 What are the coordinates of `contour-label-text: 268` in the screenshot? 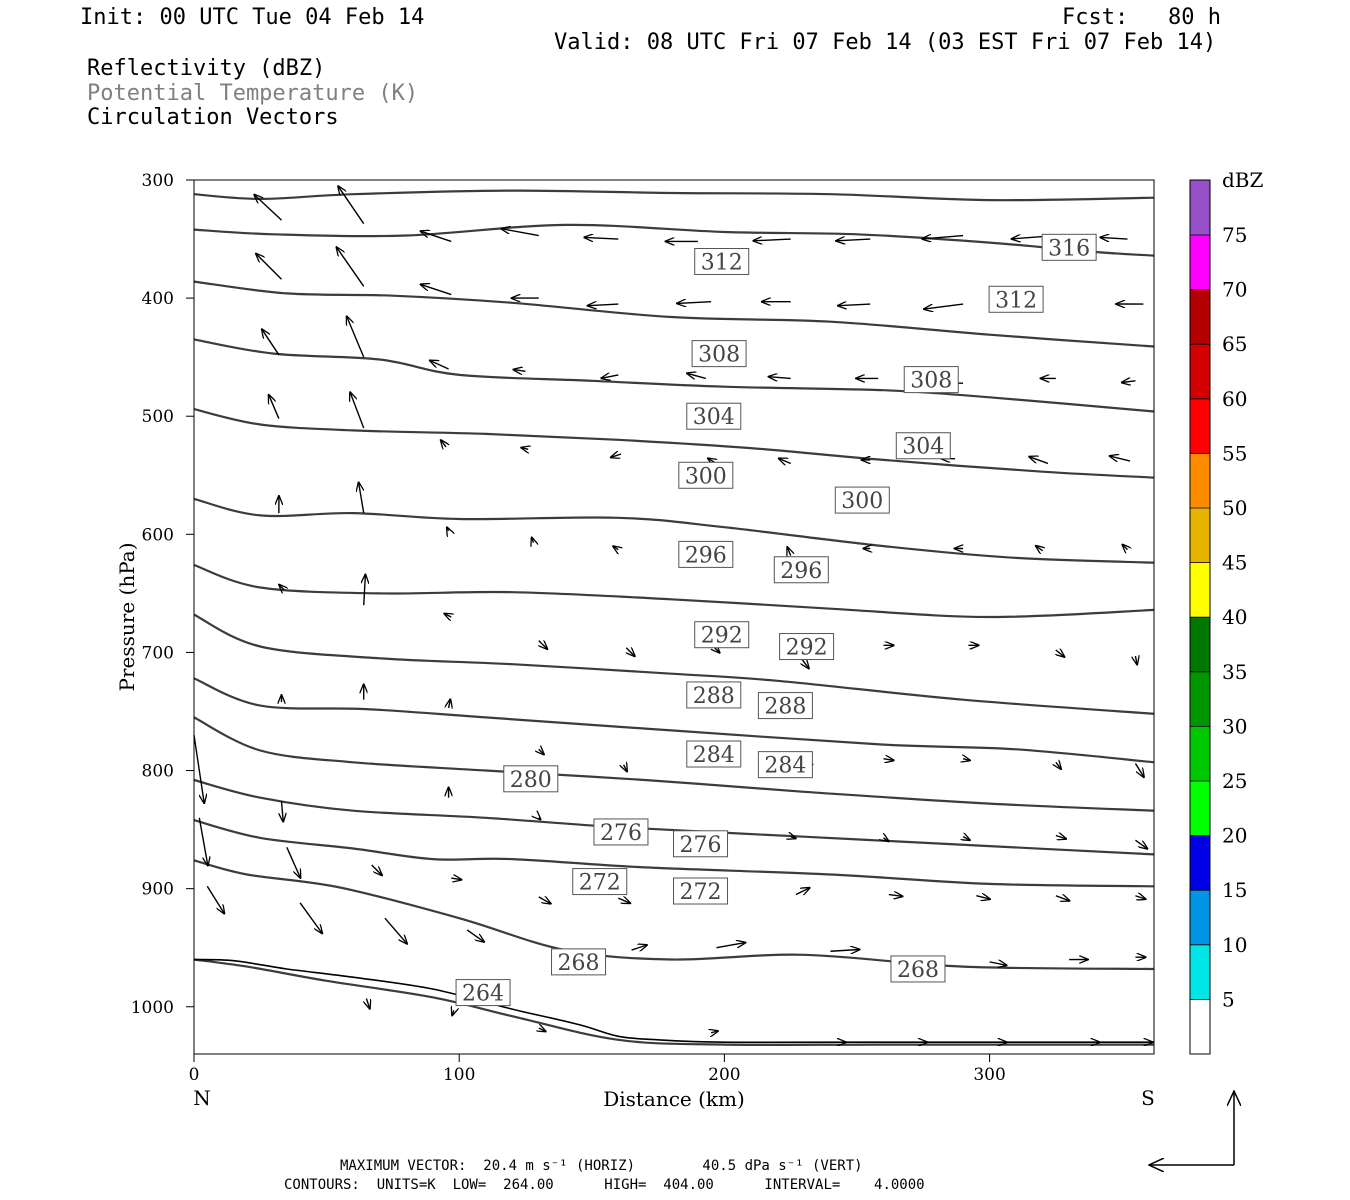 It's located at (579, 963).